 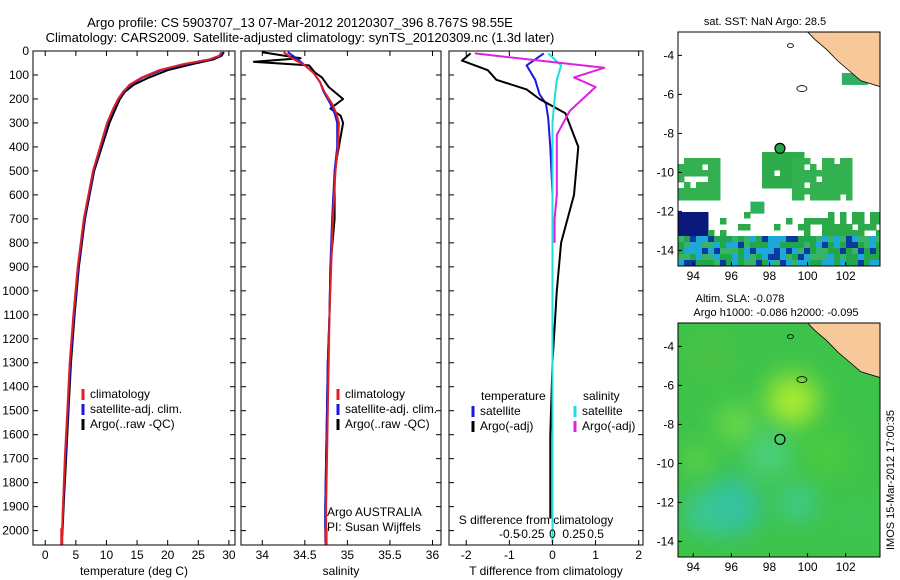 I want to click on y-tick-label: 1300, so click(x=15, y=363).